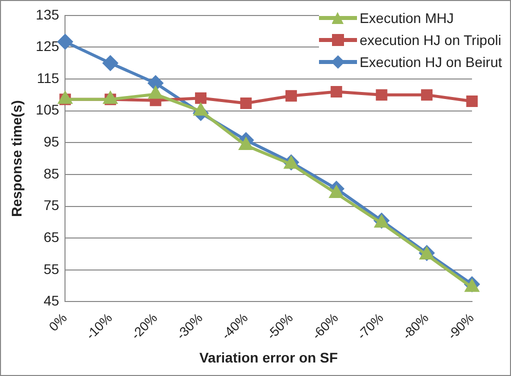  What do you see at coordinates (407, 18) in the screenshot?
I see `legend-label: Execution MHJ` at bounding box center [407, 18].